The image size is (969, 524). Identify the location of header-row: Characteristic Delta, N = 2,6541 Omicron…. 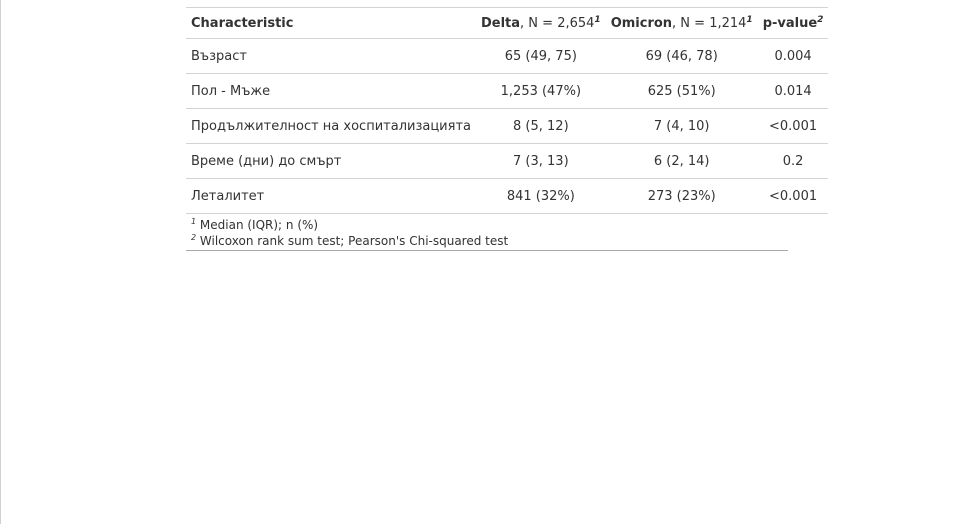
(507, 23).